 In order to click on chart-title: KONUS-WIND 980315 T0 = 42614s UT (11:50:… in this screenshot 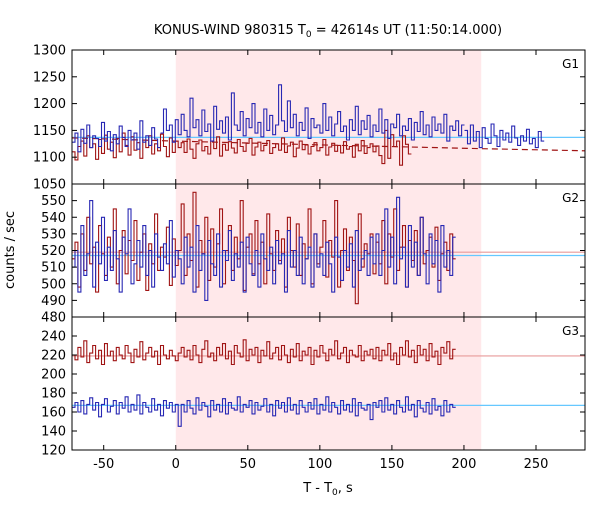, I will do `click(328, 31)`.